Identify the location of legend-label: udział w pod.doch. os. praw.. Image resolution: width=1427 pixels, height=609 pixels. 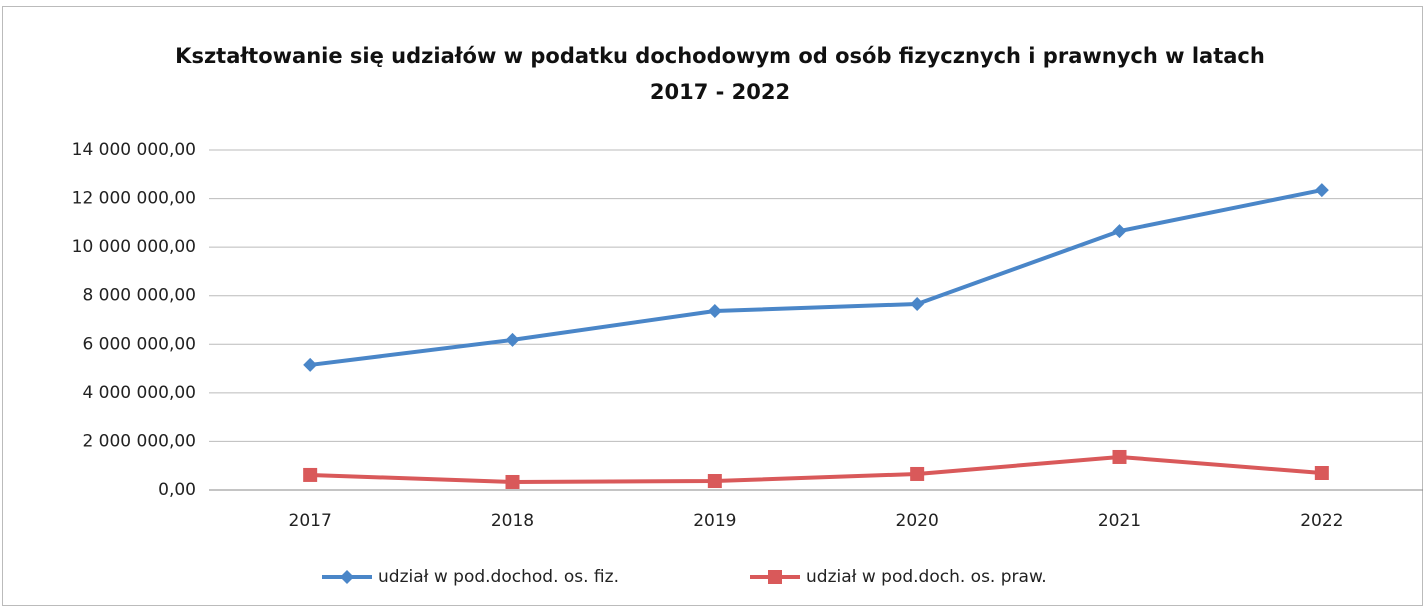
(926, 577).